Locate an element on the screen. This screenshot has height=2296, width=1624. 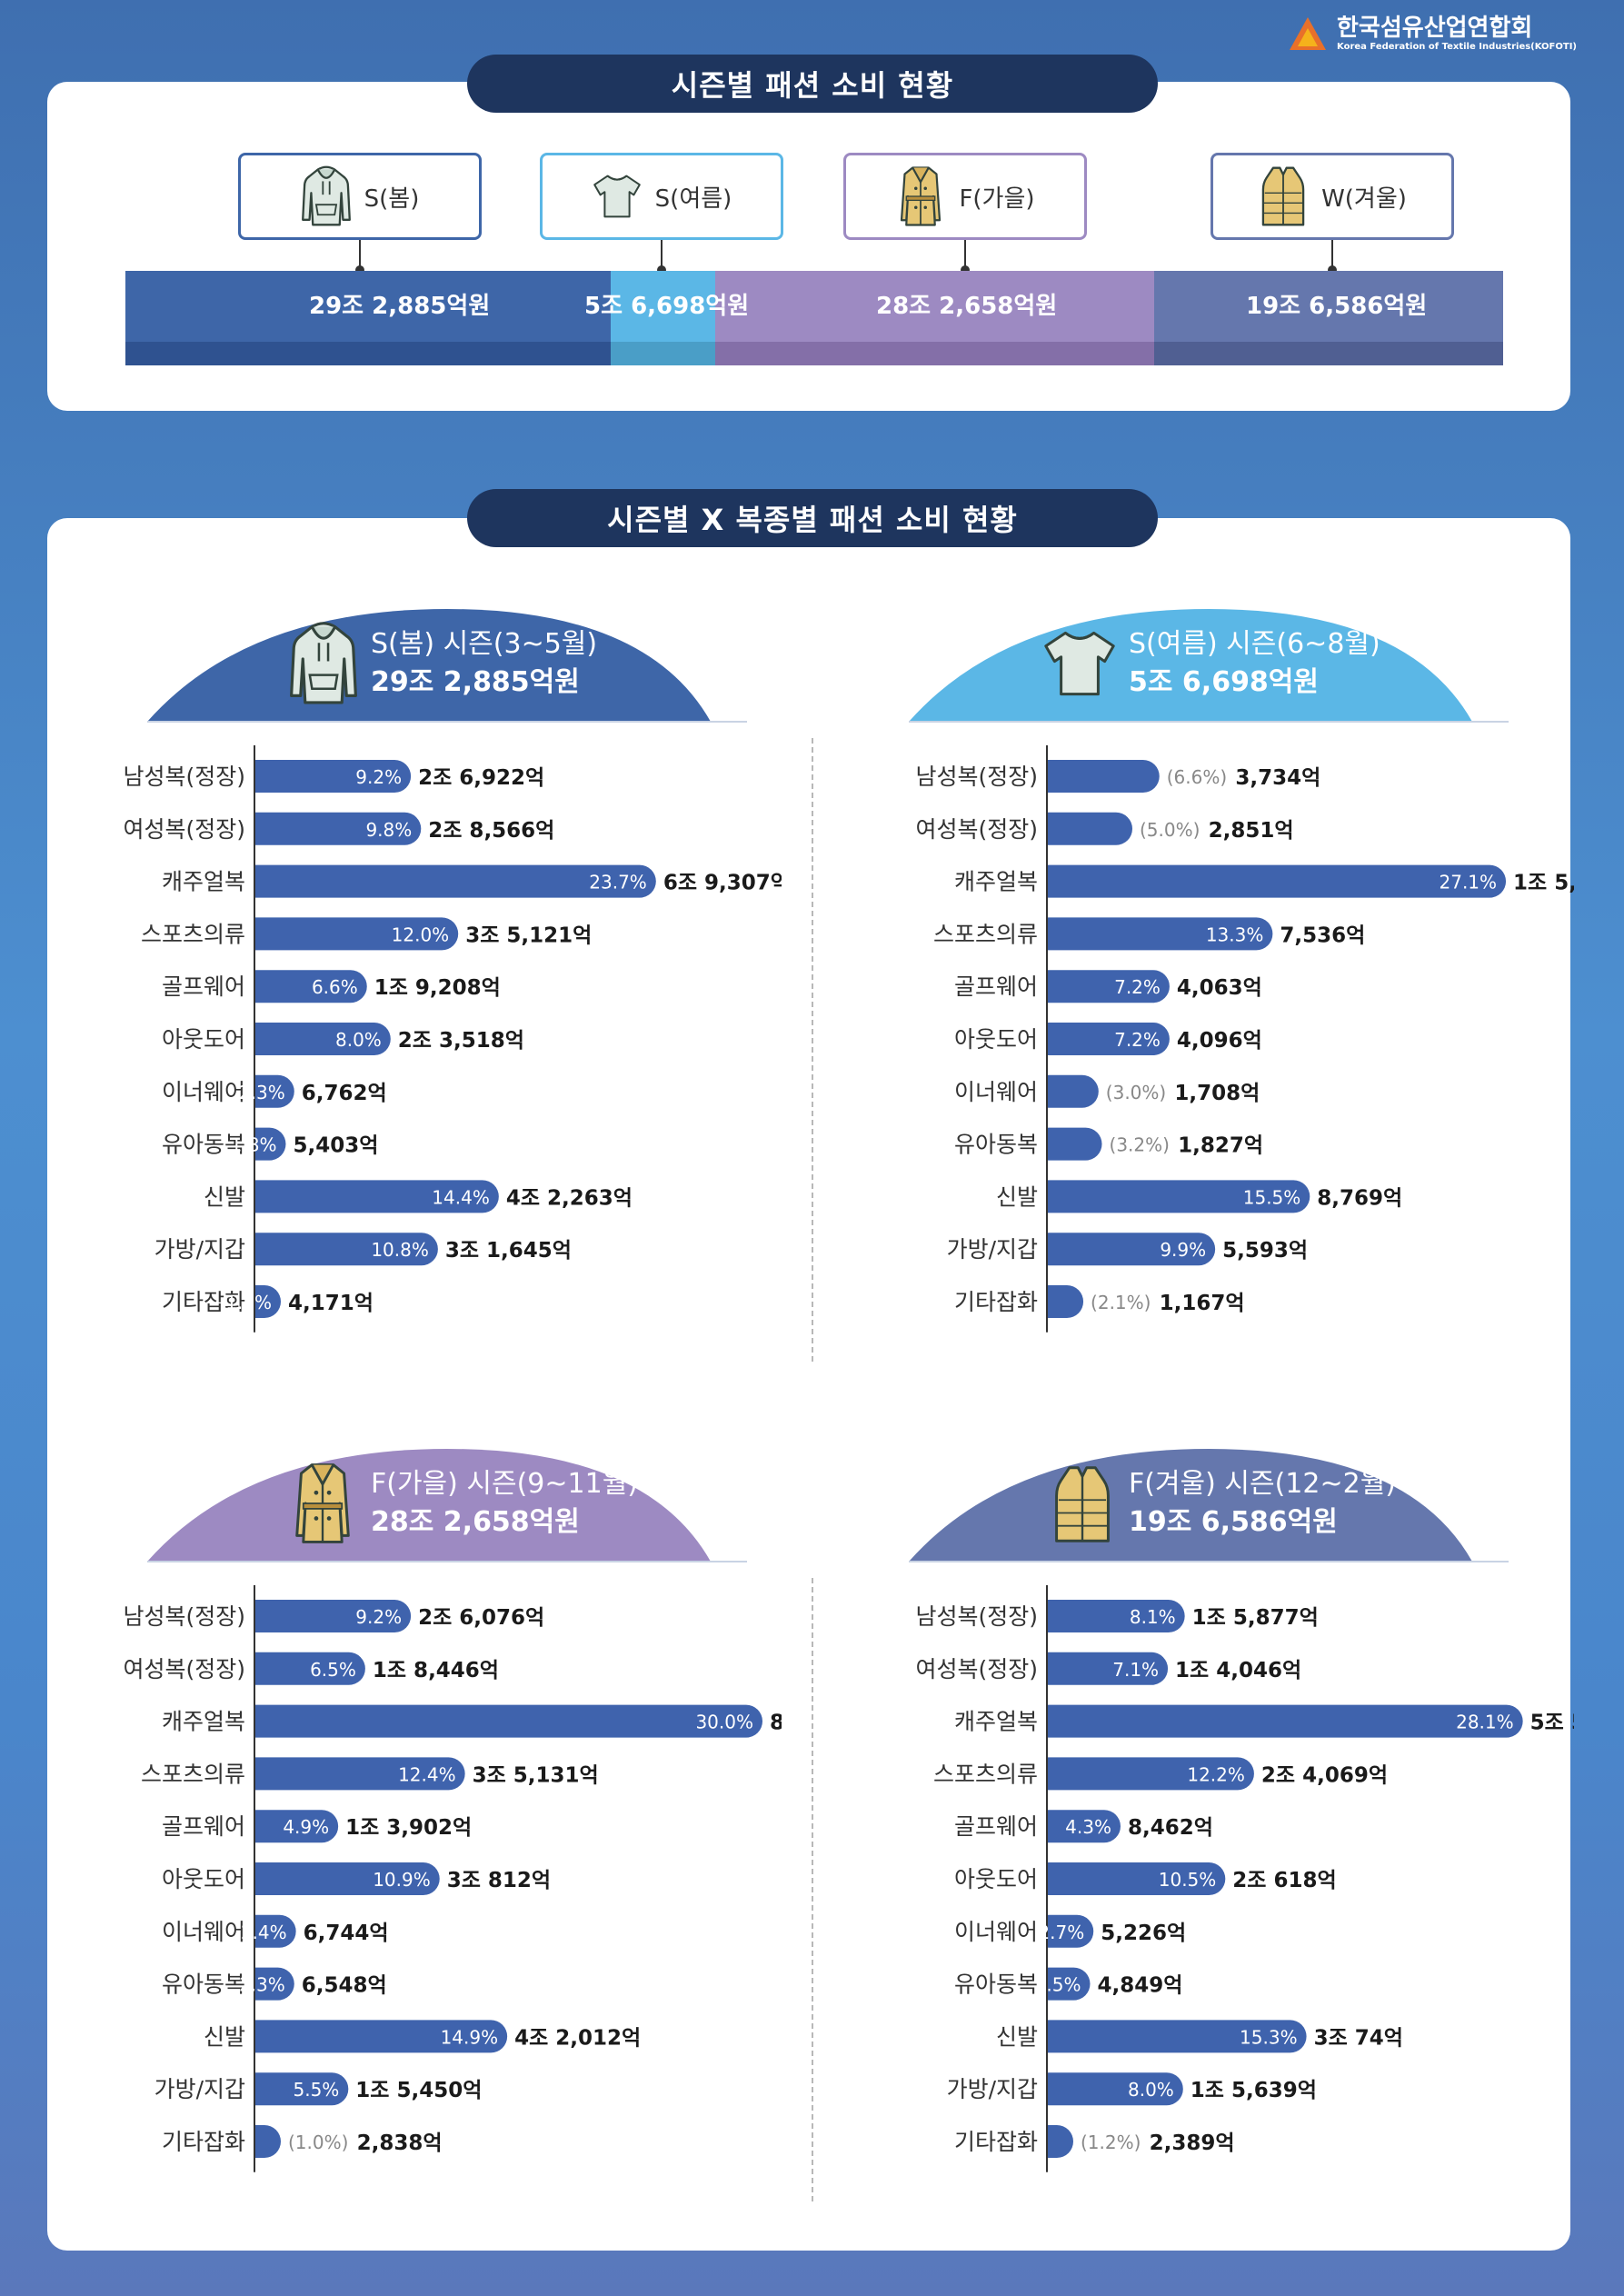
bar-shadow-summer is located at coordinates (663, 353).